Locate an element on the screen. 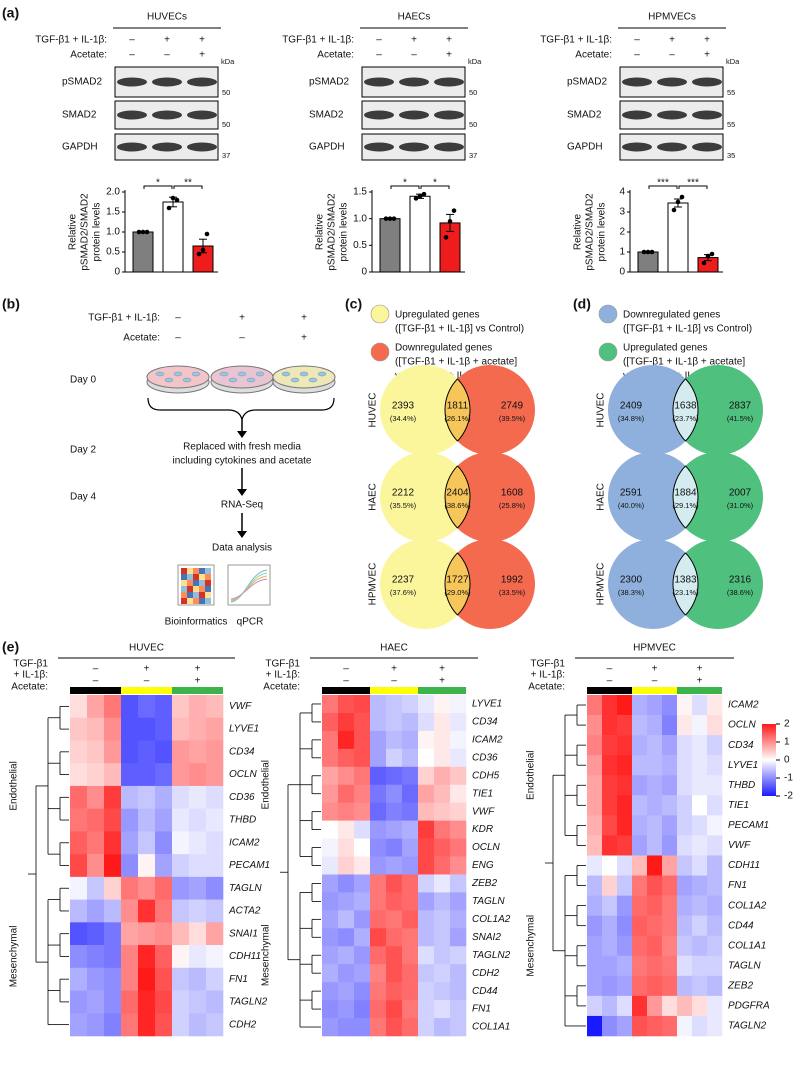 The height and width of the screenshot is (1067, 800). gene-label: FN1 is located at coordinates (238, 979).